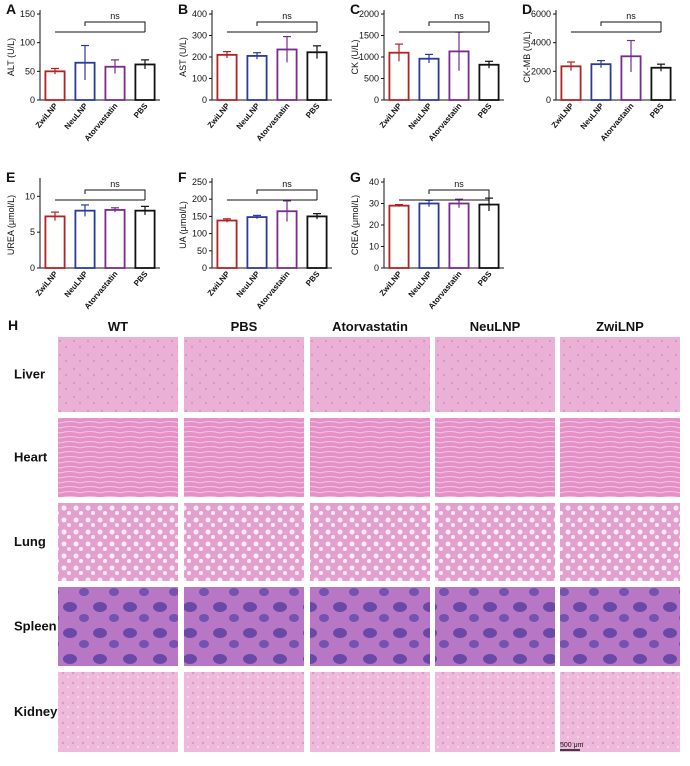 This screenshot has height=766, width=690. What do you see at coordinates (35, 626) in the screenshot?
I see `row-label: Spleen` at bounding box center [35, 626].